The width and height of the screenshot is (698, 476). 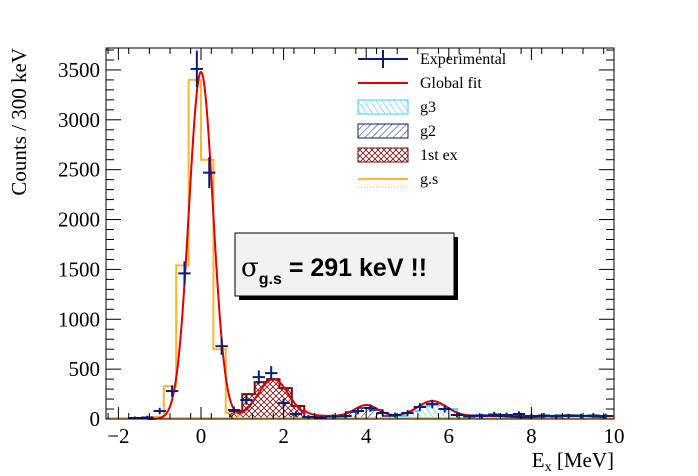 What do you see at coordinates (451, 83) in the screenshot?
I see `legend-label: Global fit` at bounding box center [451, 83].